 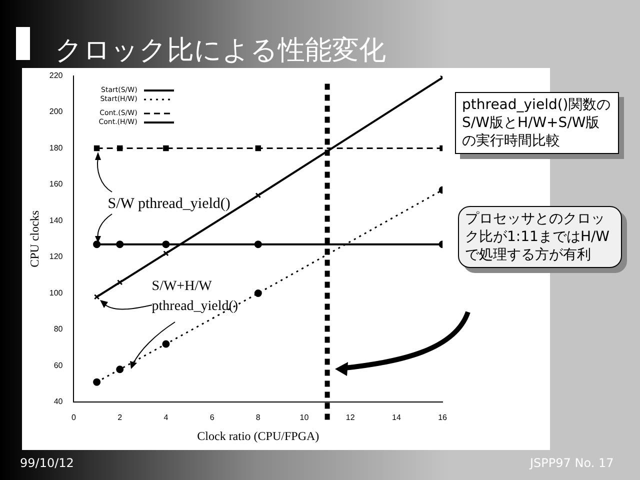 I want to click on y-tick-label: 200, so click(x=56, y=111).